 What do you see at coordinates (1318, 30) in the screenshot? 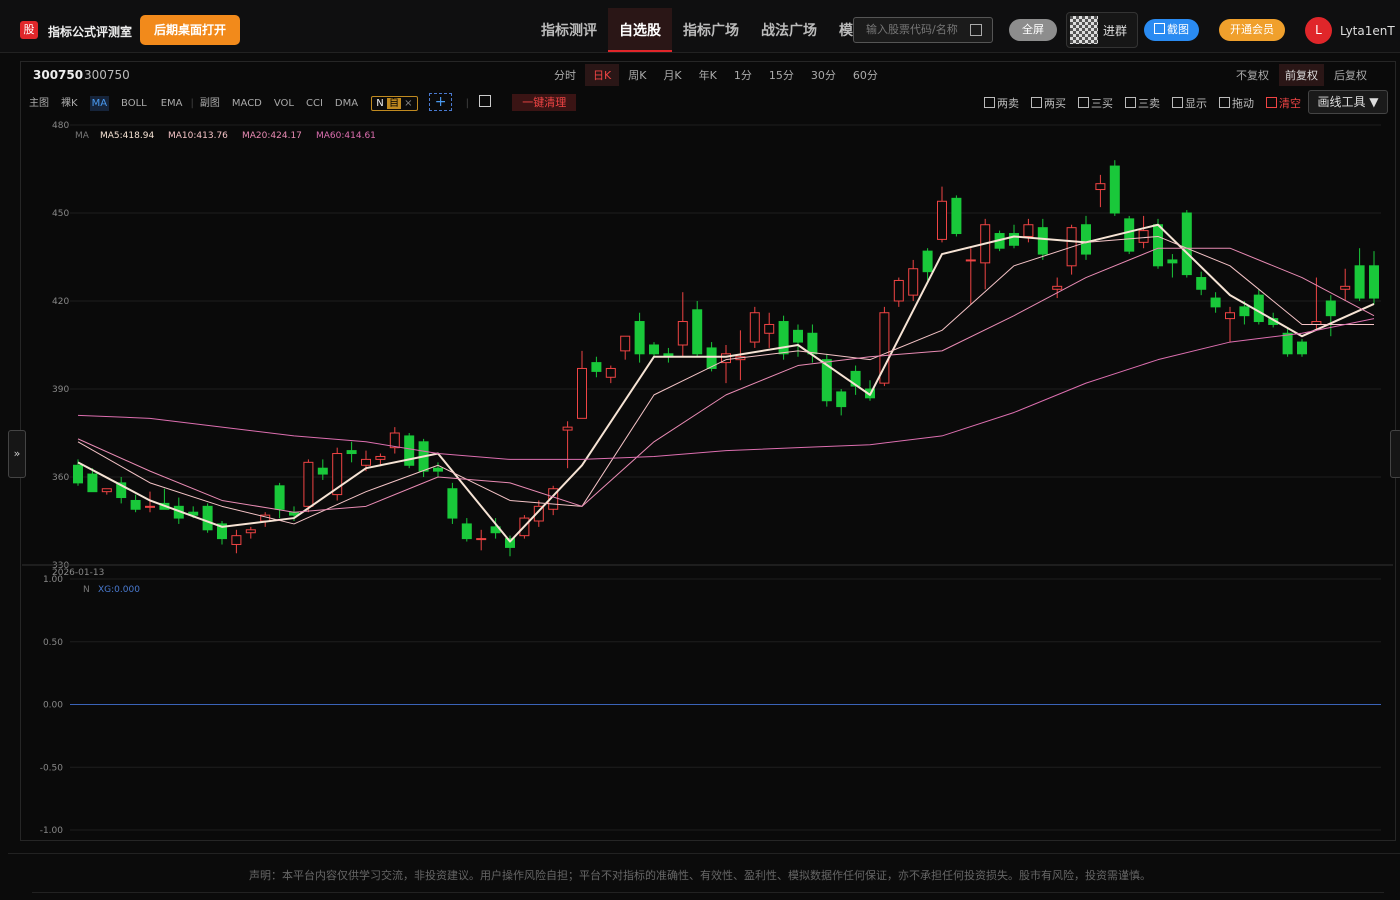
I see `avatar: L` at bounding box center [1318, 30].